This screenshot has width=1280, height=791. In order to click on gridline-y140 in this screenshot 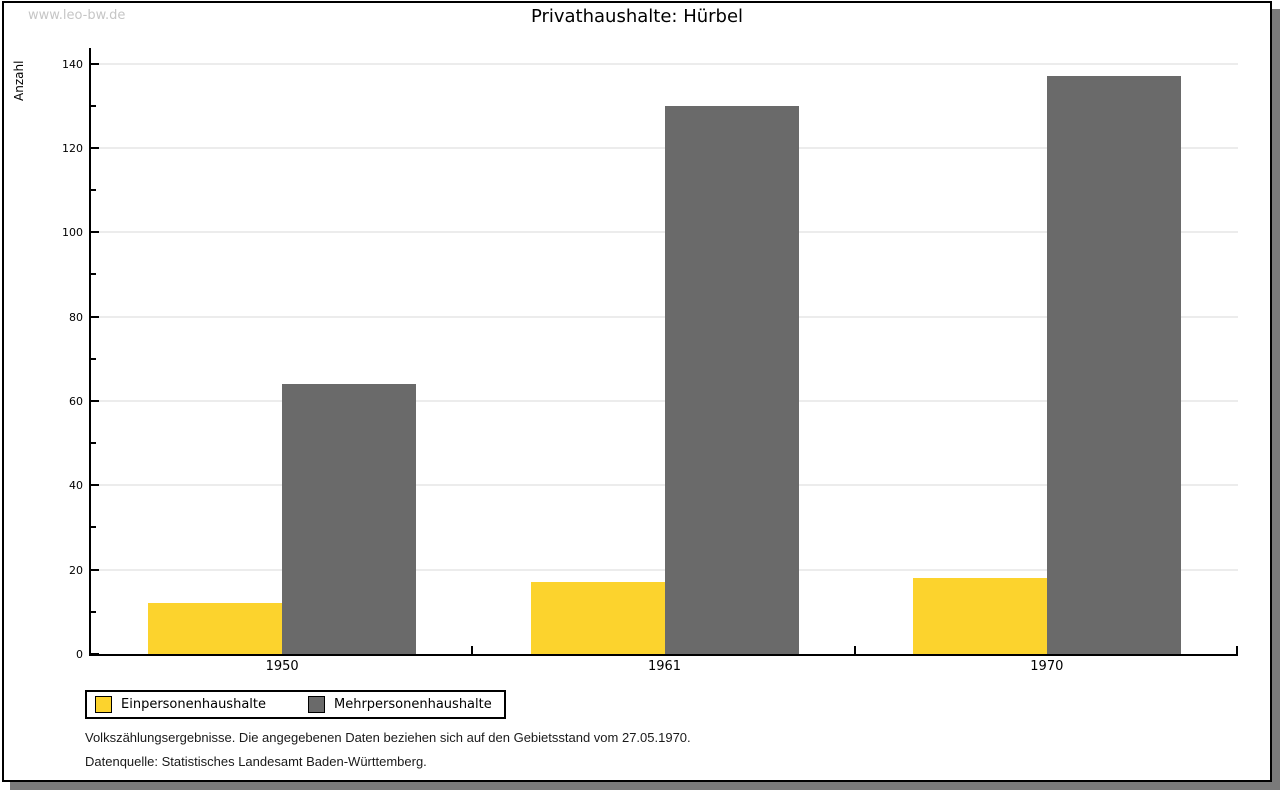, I will do `click(664, 63)`.